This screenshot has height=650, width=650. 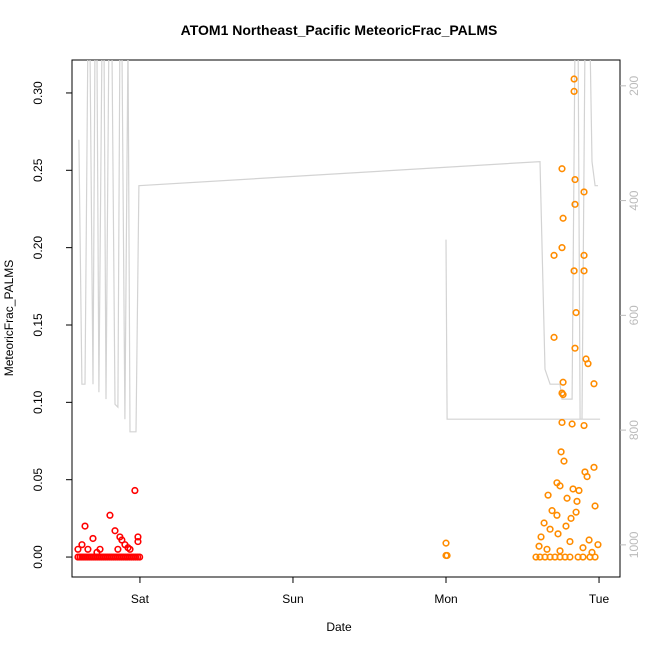 What do you see at coordinates (38, 325) in the screenshot?
I see `y-tick-label: 0.15` at bounding box center [38, 325].